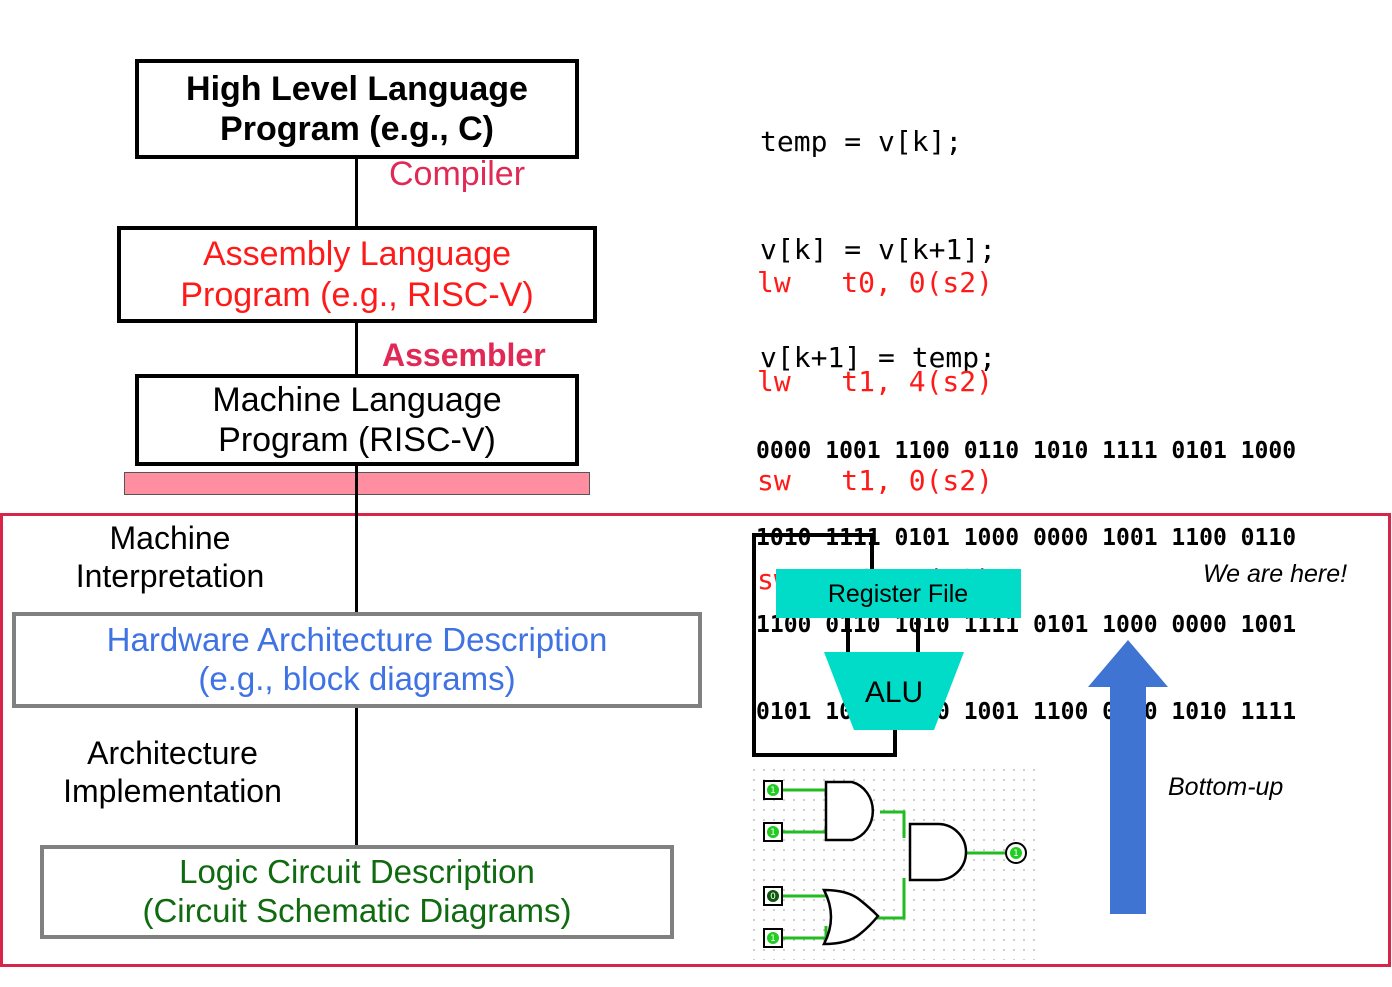 The height and width of the screenshot is (987, 1392). What do you see at coordinates (357, 399) in the screenshot?
I see `ml-line1: Machine Language` at bounding box center [357, 399].